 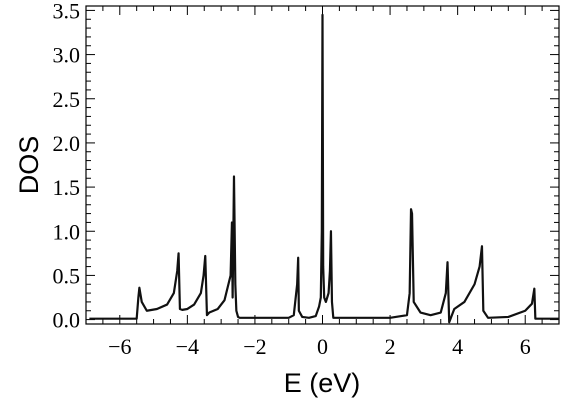 I want to click on y-tick-label: 3.5, so click(x=67, y=11).